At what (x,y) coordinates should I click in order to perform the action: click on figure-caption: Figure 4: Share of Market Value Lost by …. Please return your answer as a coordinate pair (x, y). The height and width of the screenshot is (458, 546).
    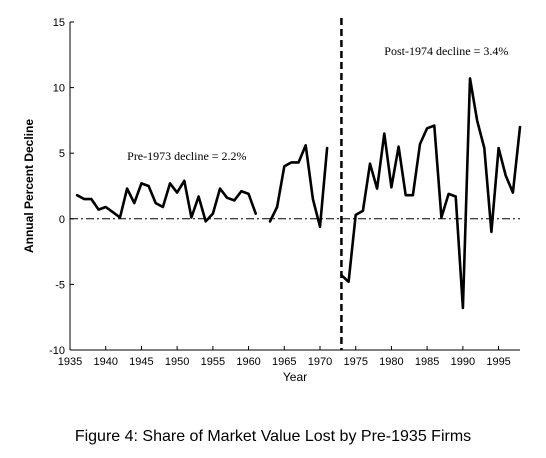
    Looking at the image, I should click on (273, 437).